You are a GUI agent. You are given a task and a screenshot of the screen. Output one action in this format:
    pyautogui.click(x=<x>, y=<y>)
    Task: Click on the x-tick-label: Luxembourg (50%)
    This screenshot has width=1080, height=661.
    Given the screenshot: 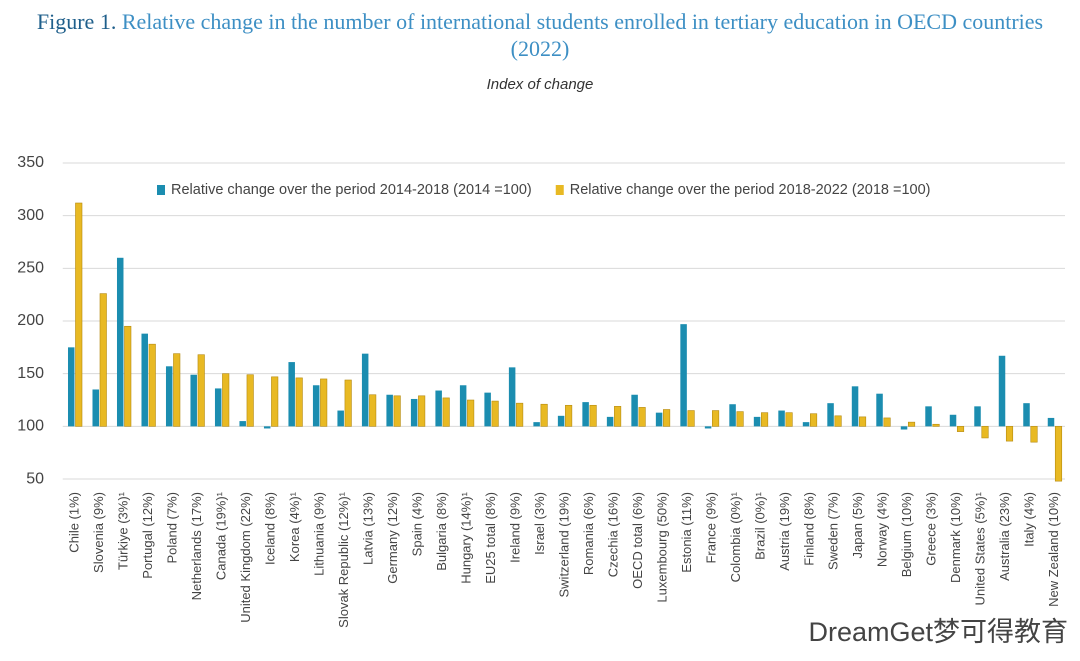 What is the action you would take?
    pyautogui.click(x=661, y=547)
    